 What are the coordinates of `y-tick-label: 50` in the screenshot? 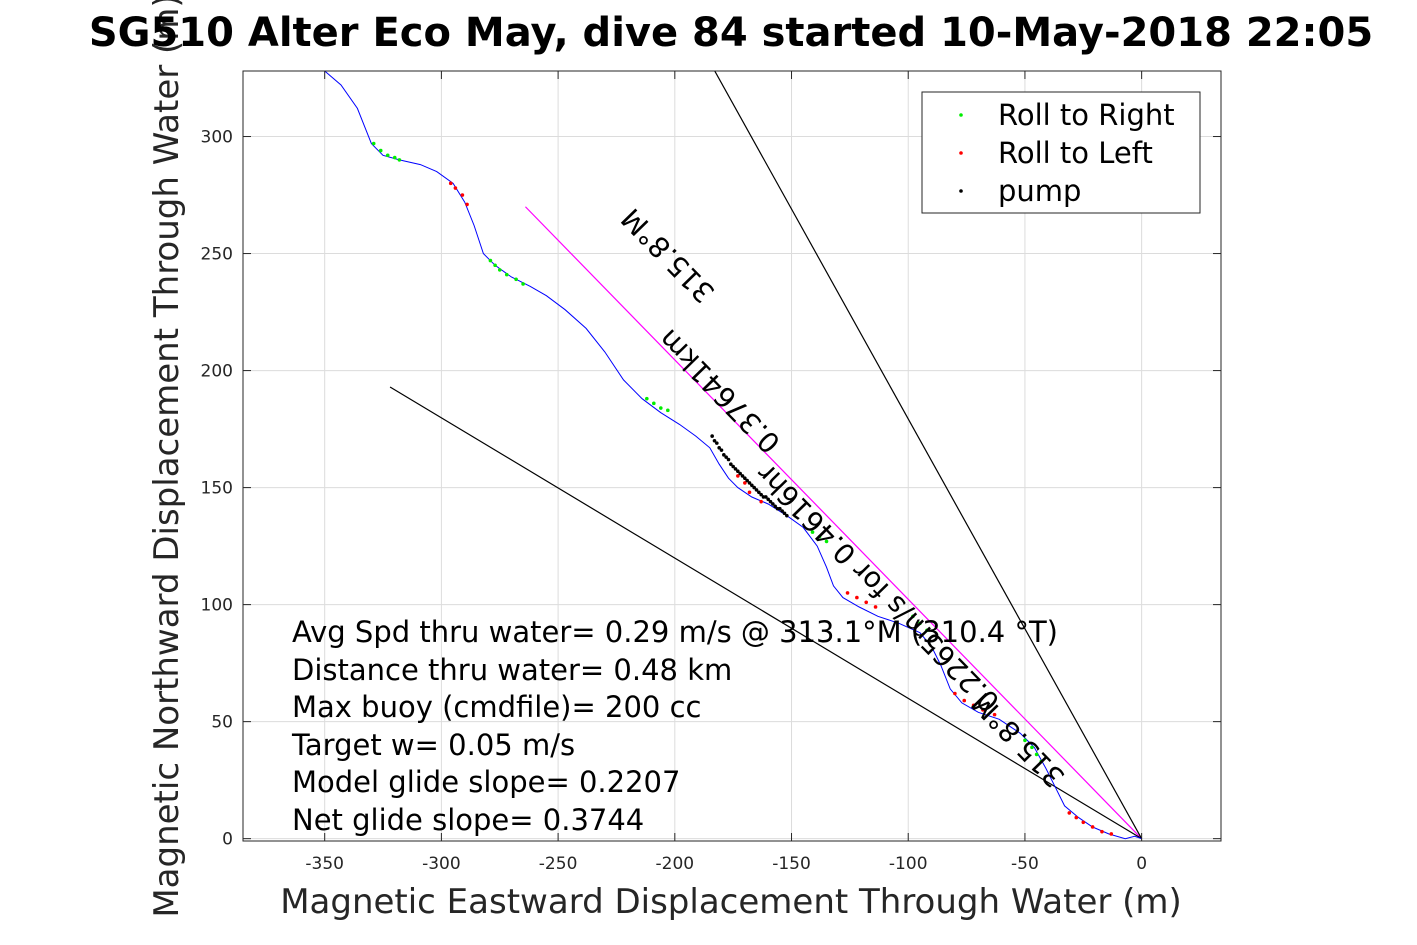 It's located at (222, 723).